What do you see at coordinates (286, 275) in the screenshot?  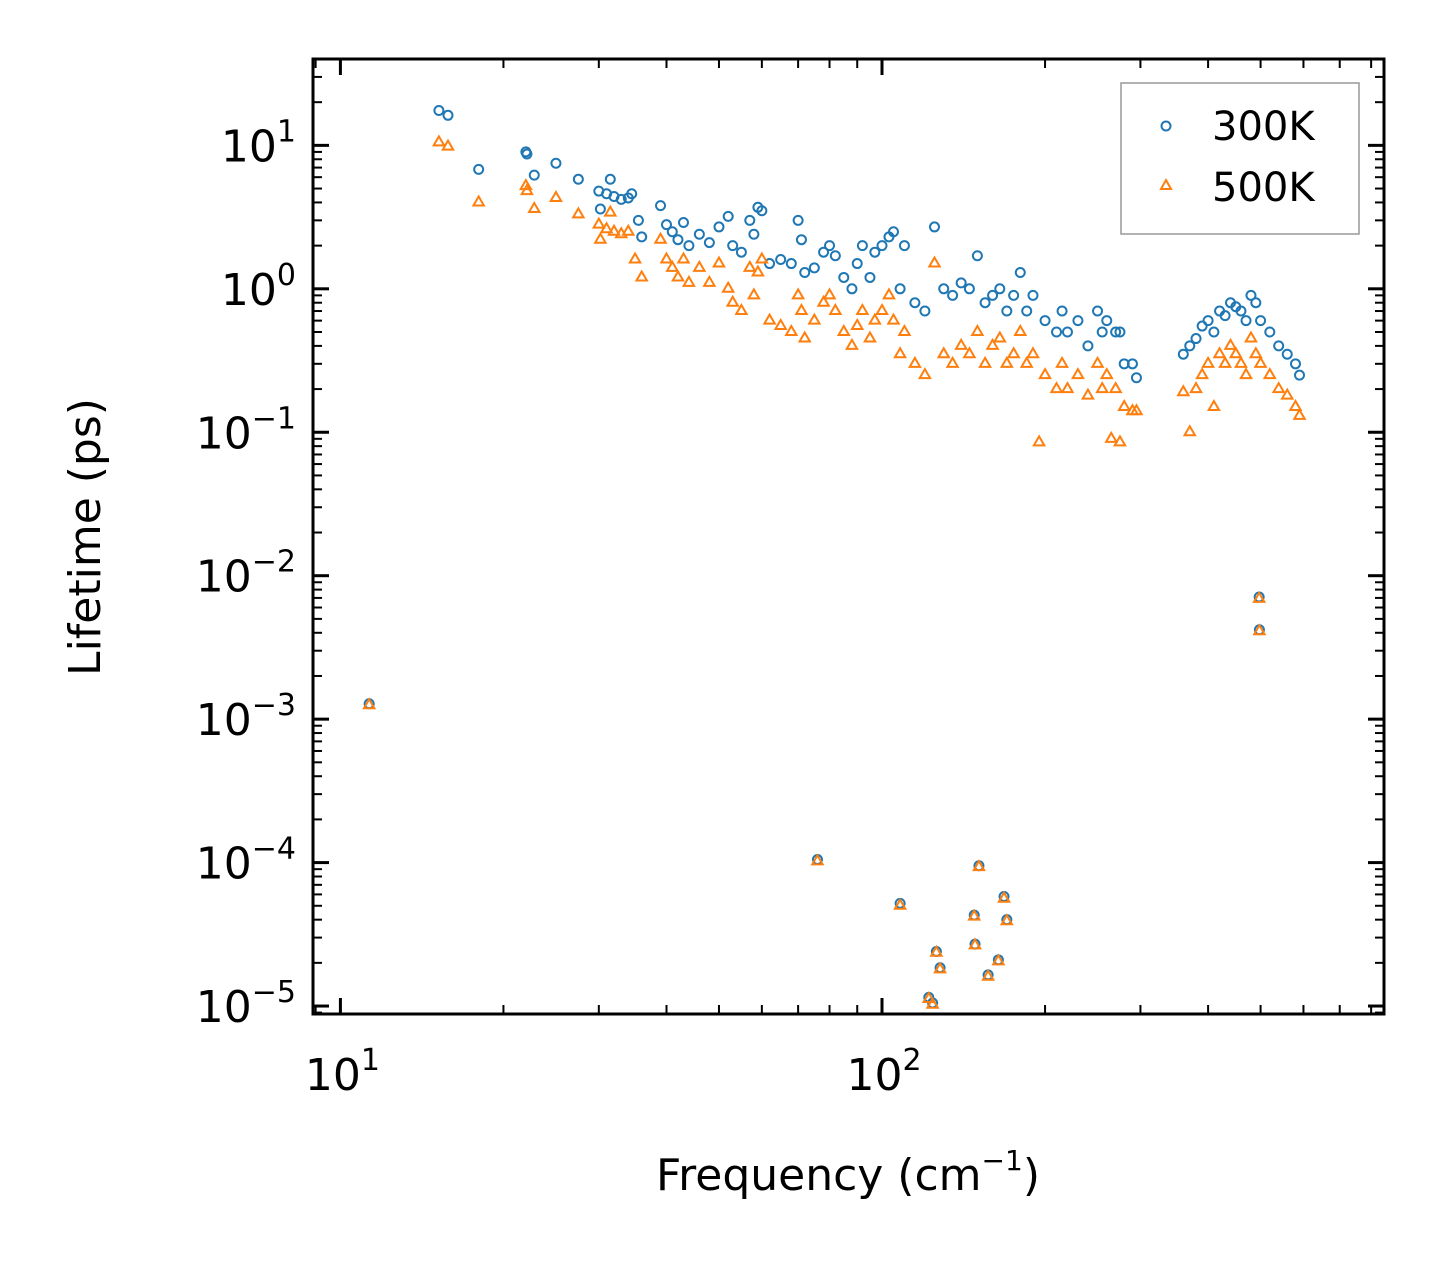 I see `y-tick-label-exponent: 0` at bounding box center [286, 275].